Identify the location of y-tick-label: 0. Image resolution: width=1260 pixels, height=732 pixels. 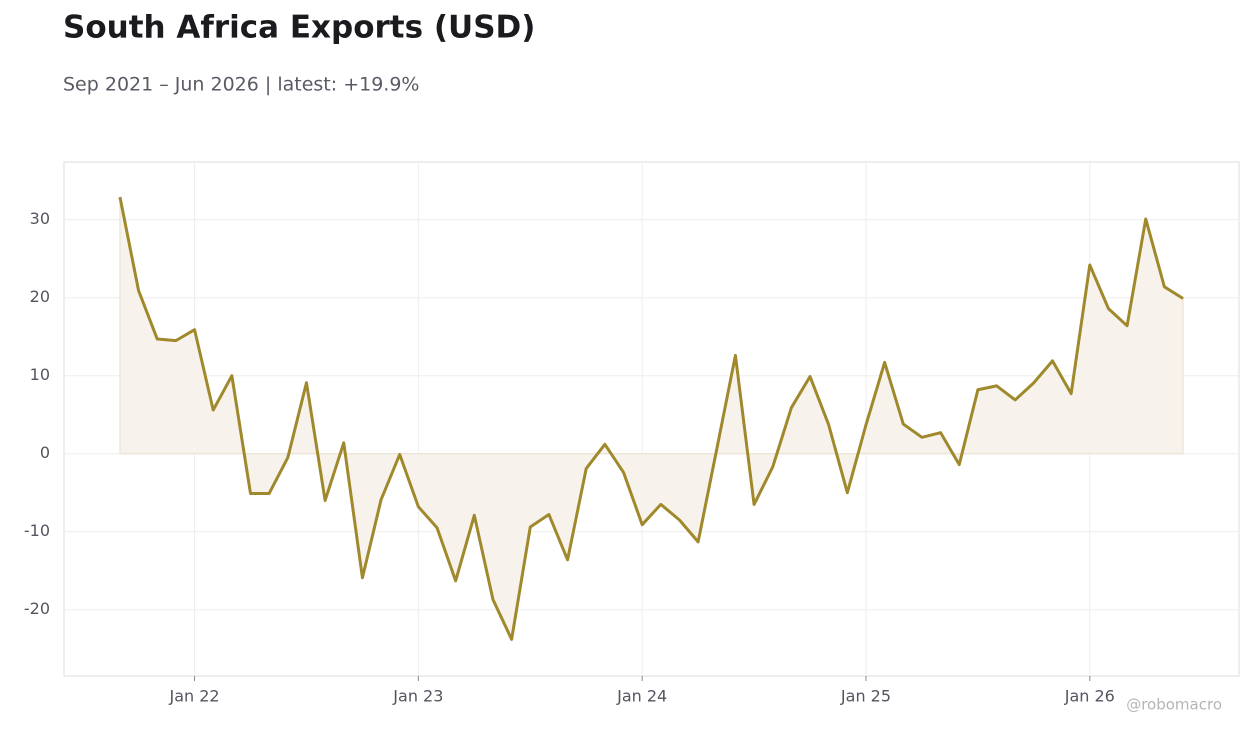
(45, 452).